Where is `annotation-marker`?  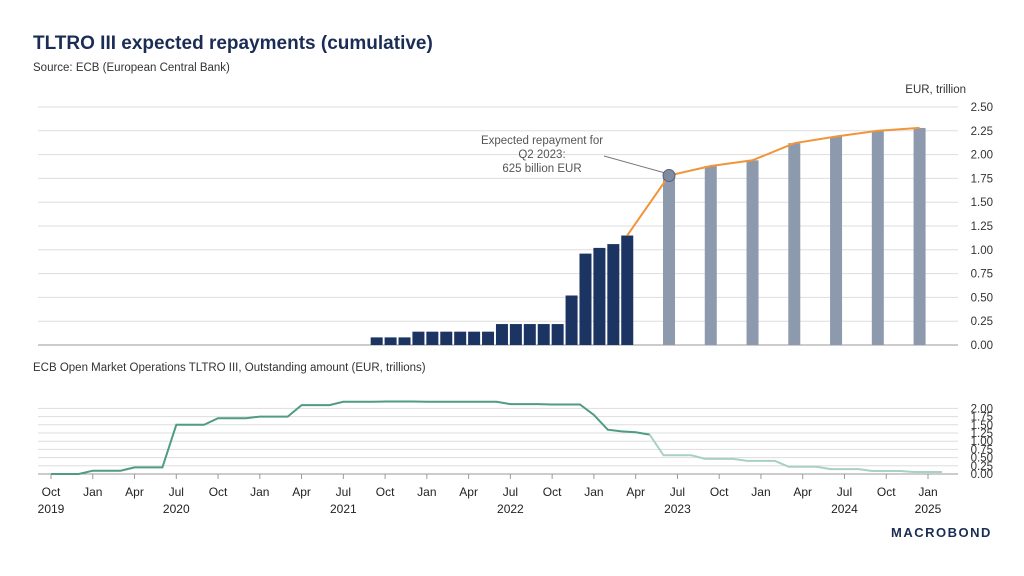
annotation-marker is located at coordinates (669, 176).